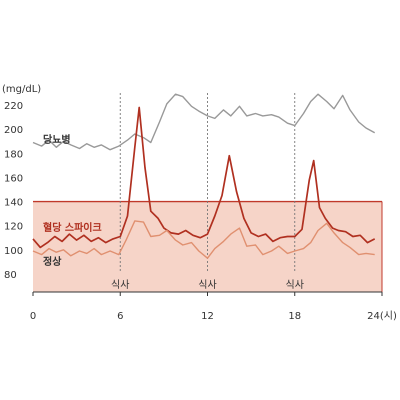 The image size is (400, 400). What do you see at coordinates (33, 316) in the screenshot?
I see `x-tick-label: 0` at bounding box center [33, 316].